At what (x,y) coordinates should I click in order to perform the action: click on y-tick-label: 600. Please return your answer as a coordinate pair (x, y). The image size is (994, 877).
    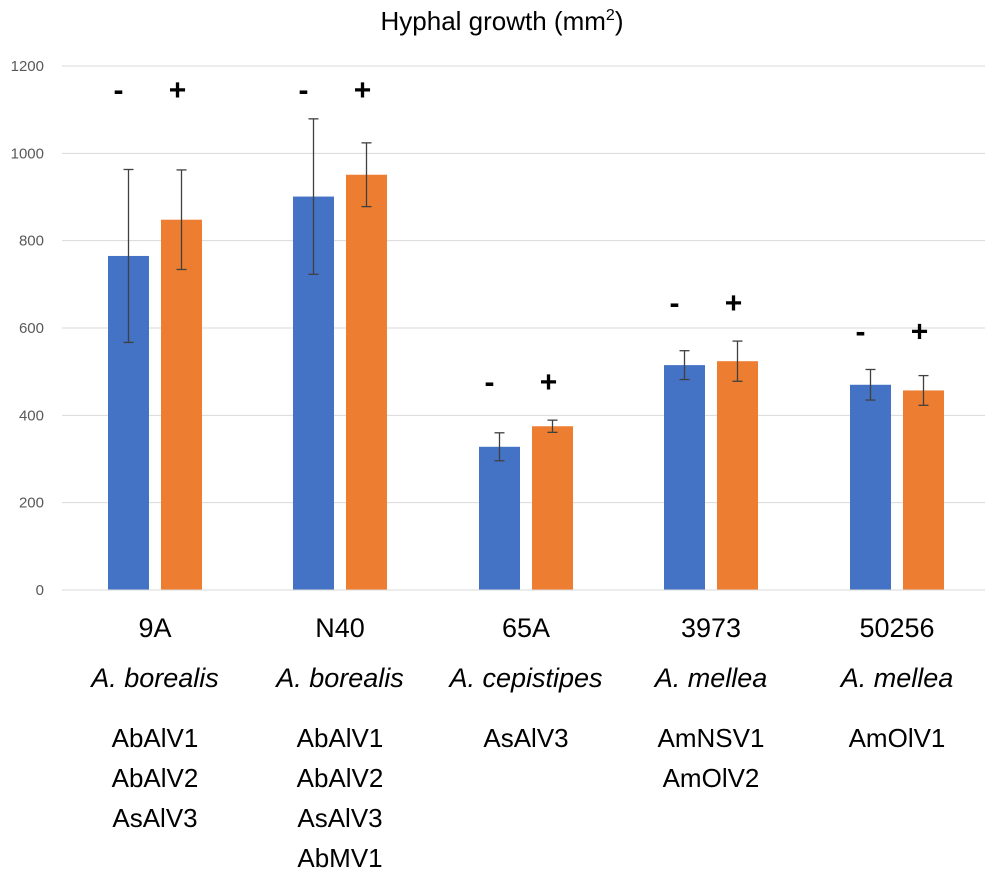
    Looking at the image, I should click on (31, 328).